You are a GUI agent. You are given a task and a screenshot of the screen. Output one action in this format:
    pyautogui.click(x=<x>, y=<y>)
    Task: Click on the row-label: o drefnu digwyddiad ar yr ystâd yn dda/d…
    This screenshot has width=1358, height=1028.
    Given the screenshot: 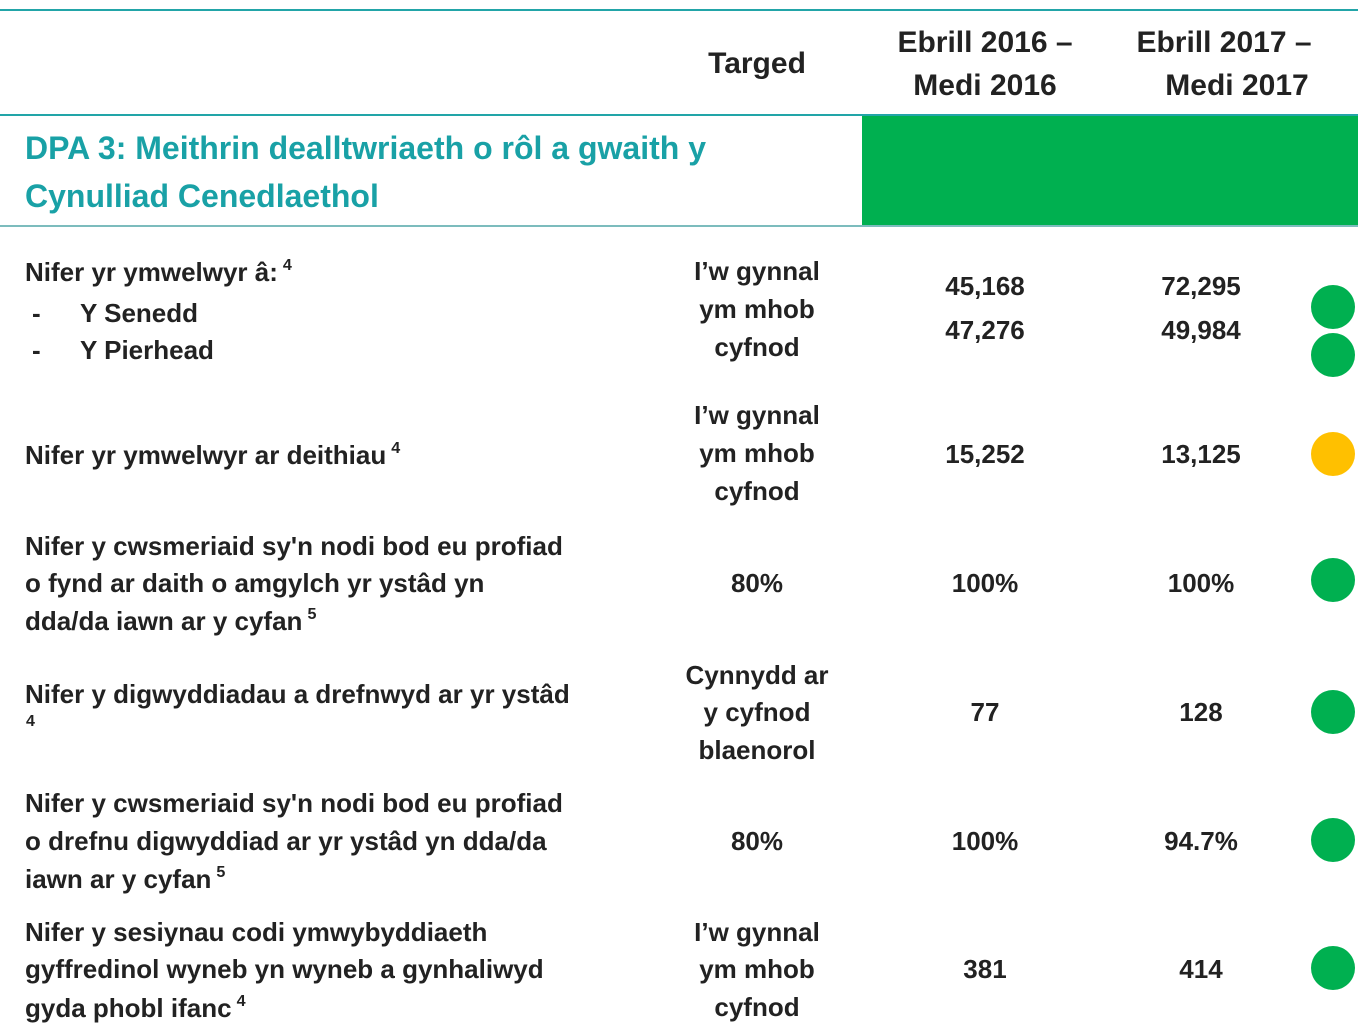 What is the action you would take?
    pyautogui.click(x=286, y=841)
    